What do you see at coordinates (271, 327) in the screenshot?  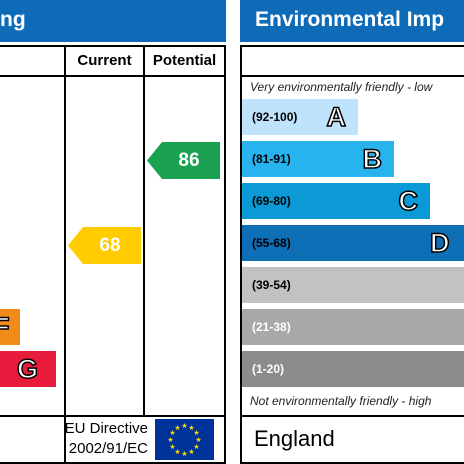 I see `env-band-f-range: (21-38)` at bounding box center [271, 327].